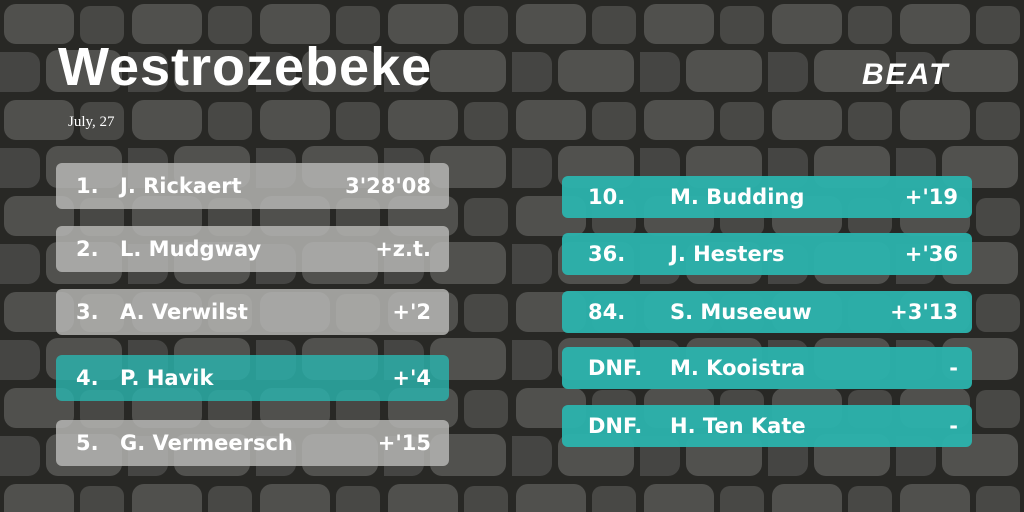 This screenshot has width=1024, height=512. Describe the element at coordinates (167, 378) in the screenshot. I see `rider-name: P. Havik` at that location.